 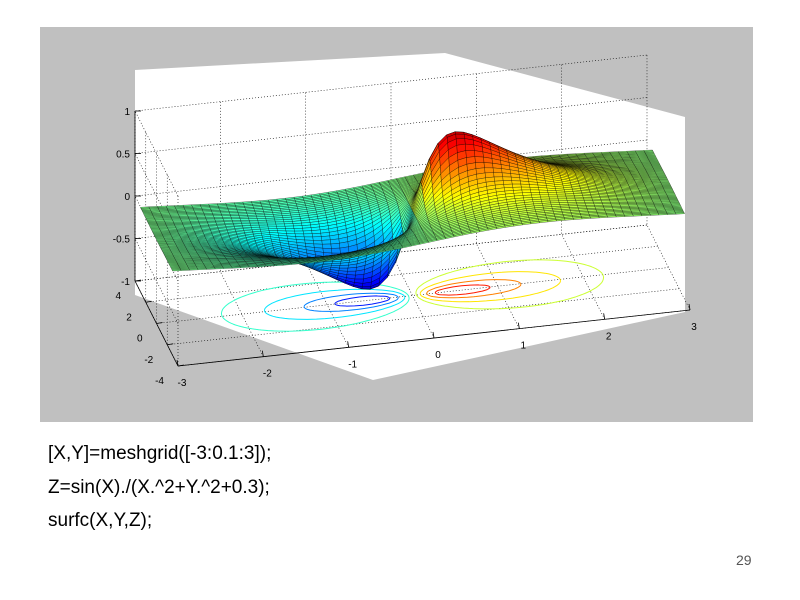 What do you see at coordinates (140, 339) in the screenshot?
I see `y-tick-label: 0` at bounding box center [140, 339].